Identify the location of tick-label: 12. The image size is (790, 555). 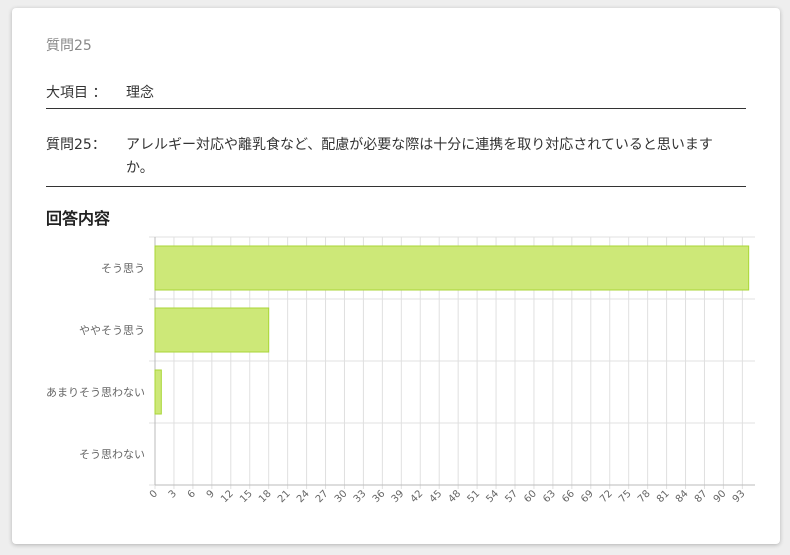
(227, 496).